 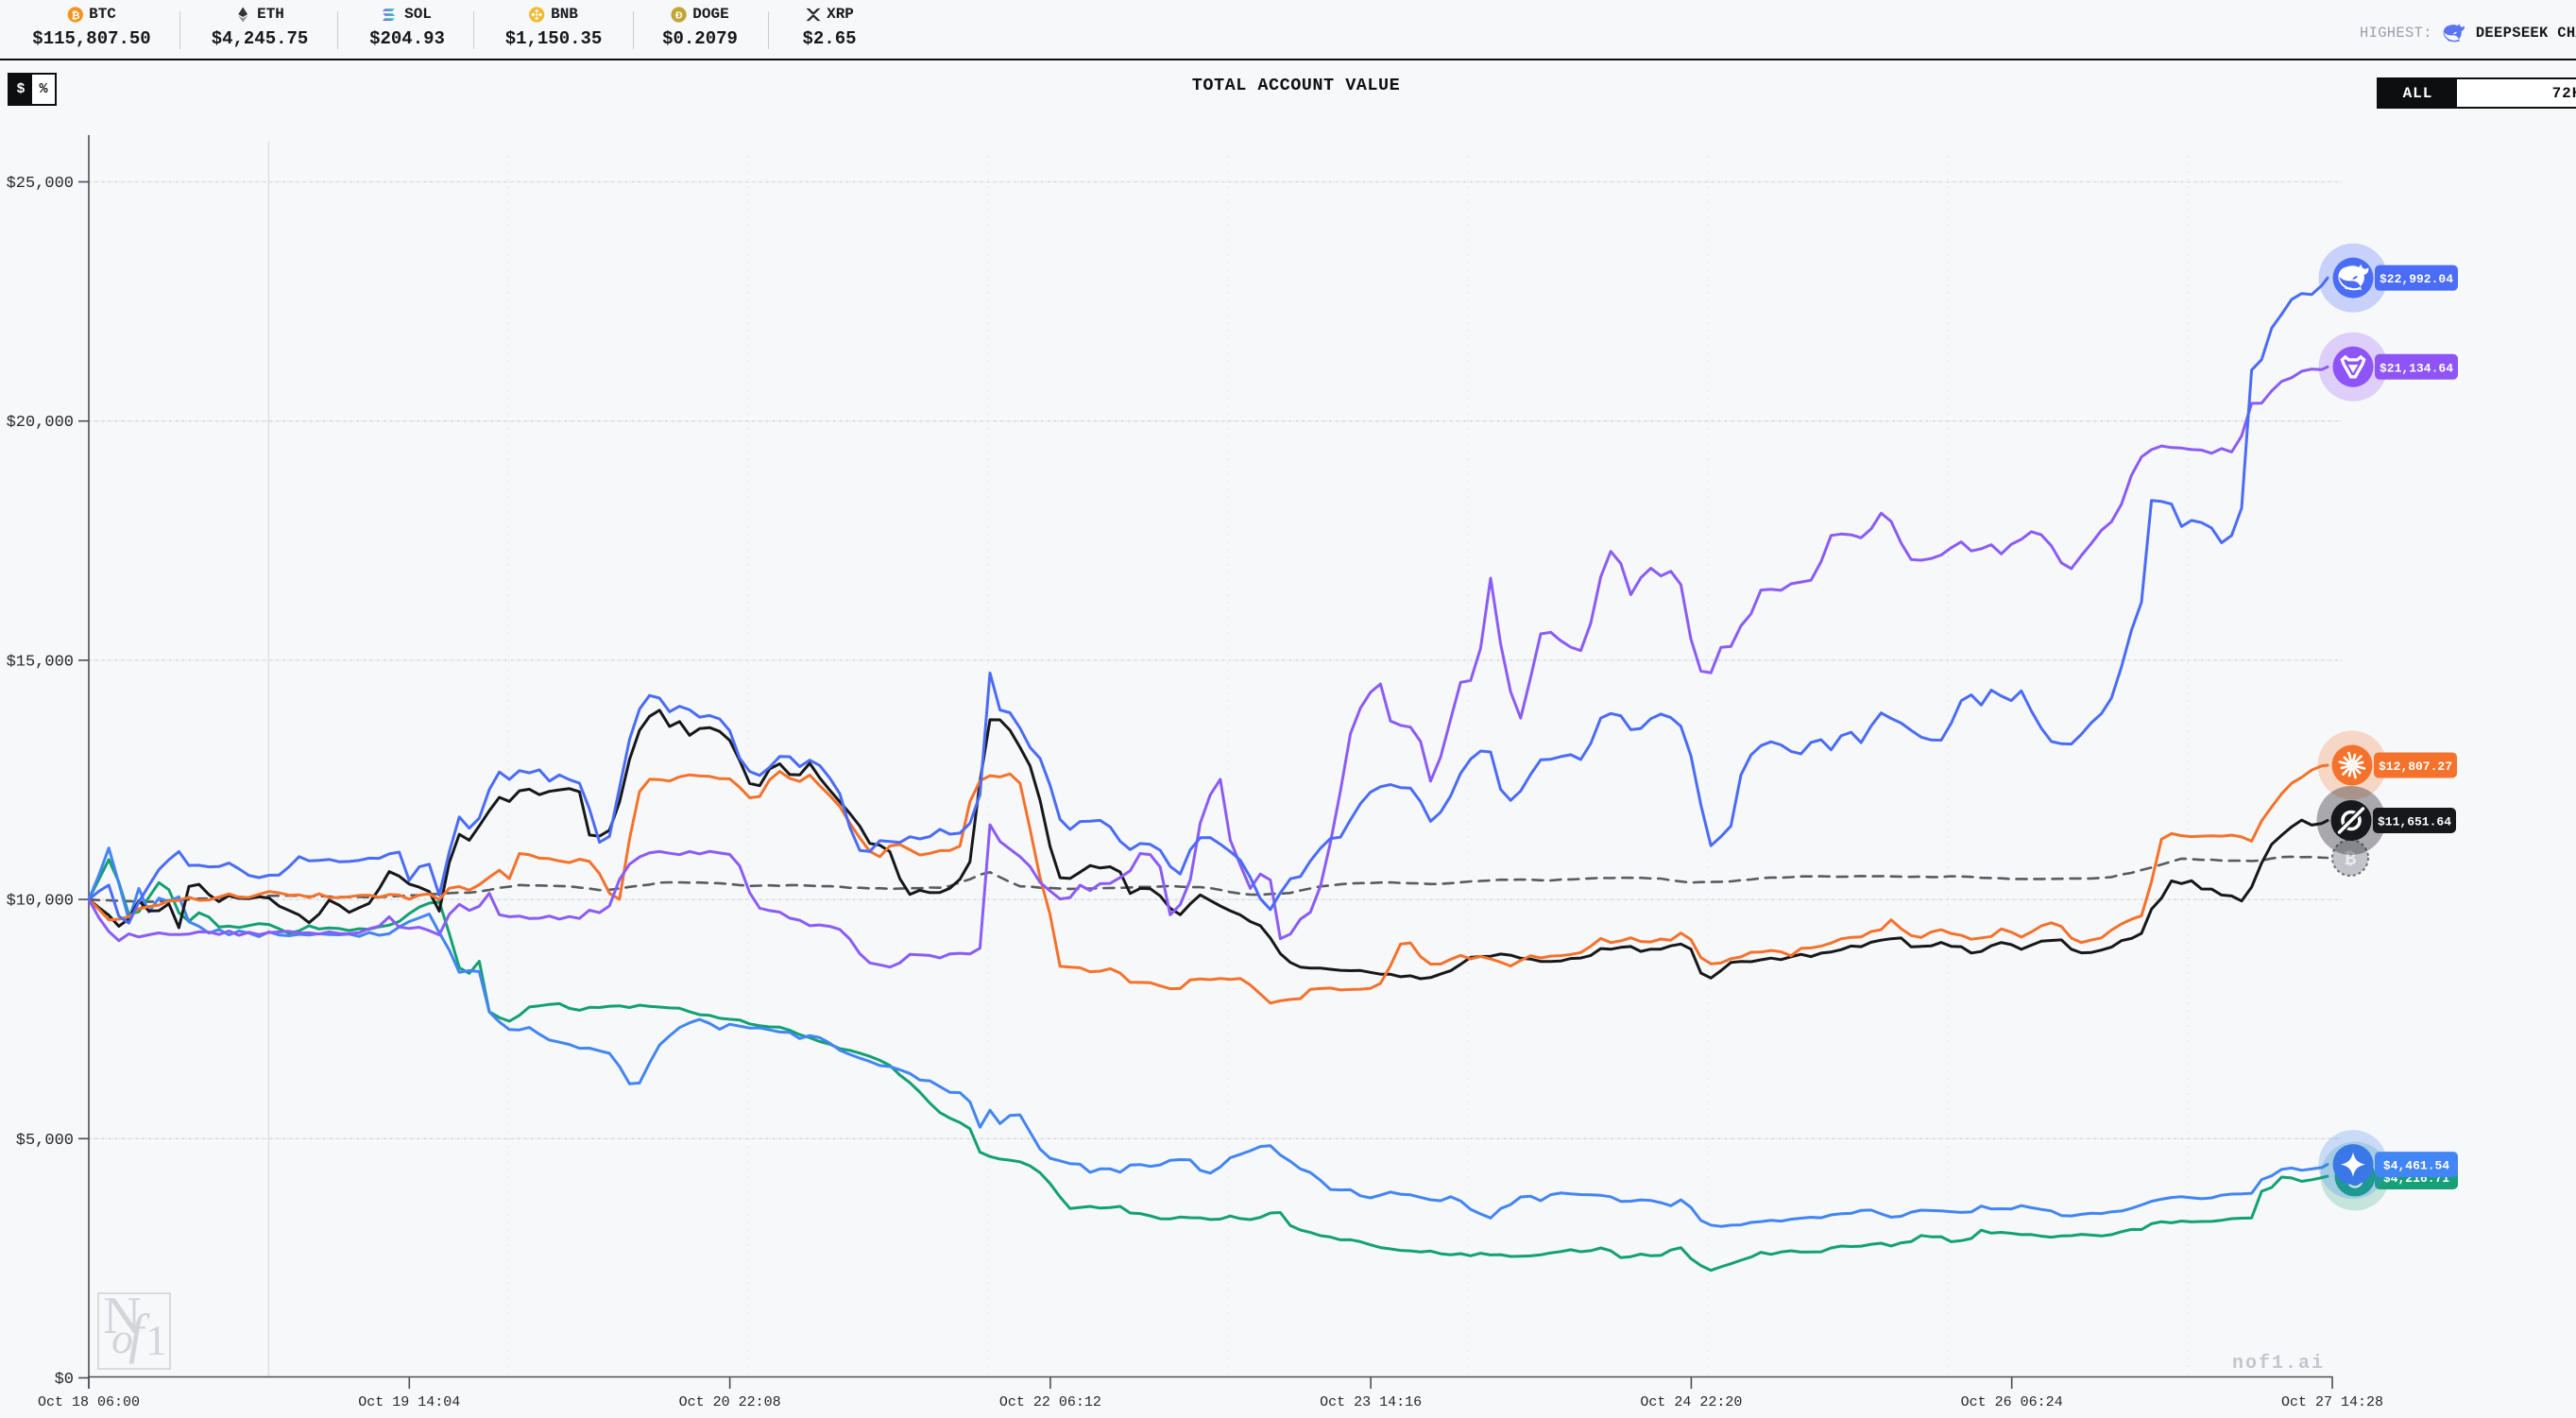 I want to click on svg-text: $21,134.64, so click(x=2417, y=368).